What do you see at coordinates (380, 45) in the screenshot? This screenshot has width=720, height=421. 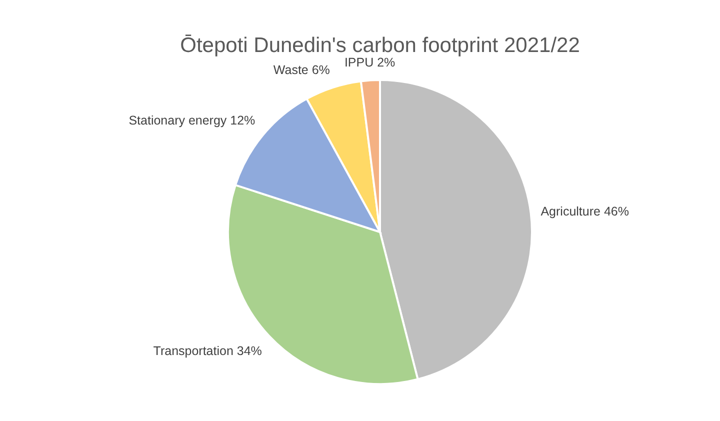 I see `chart-title: Ōtepoti Dunedin's carbon footprint 2021/22` at bounding box center [380, 45].